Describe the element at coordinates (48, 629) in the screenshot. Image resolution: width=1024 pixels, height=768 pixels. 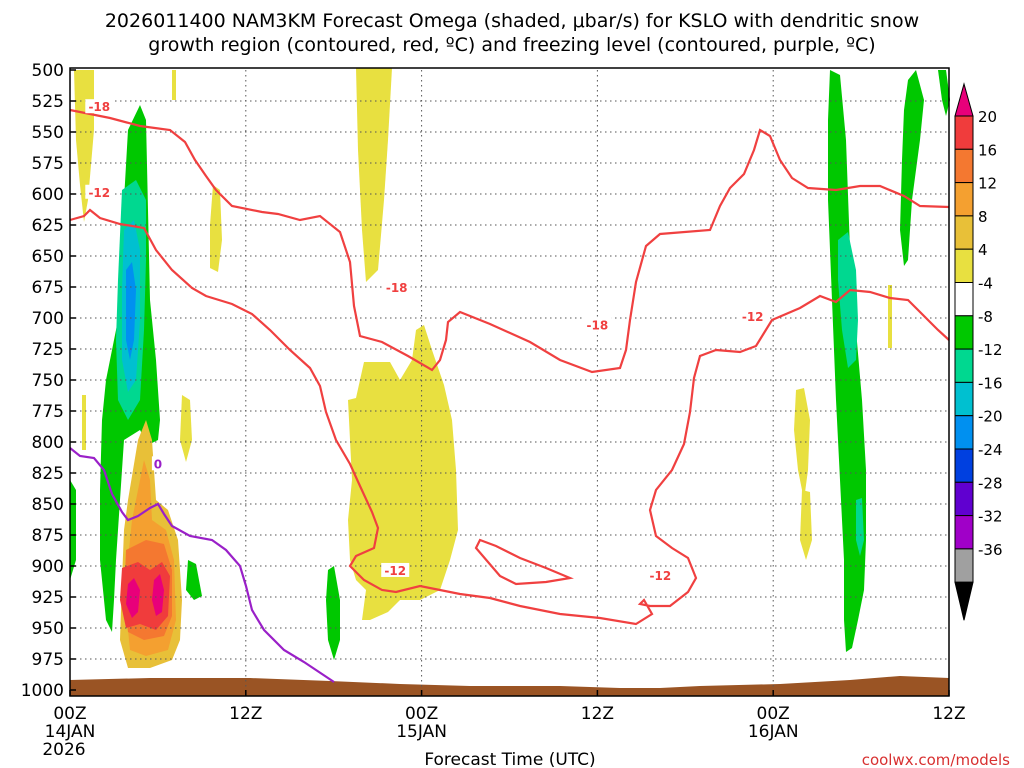
I see `y-tick-label: 950` at that location.